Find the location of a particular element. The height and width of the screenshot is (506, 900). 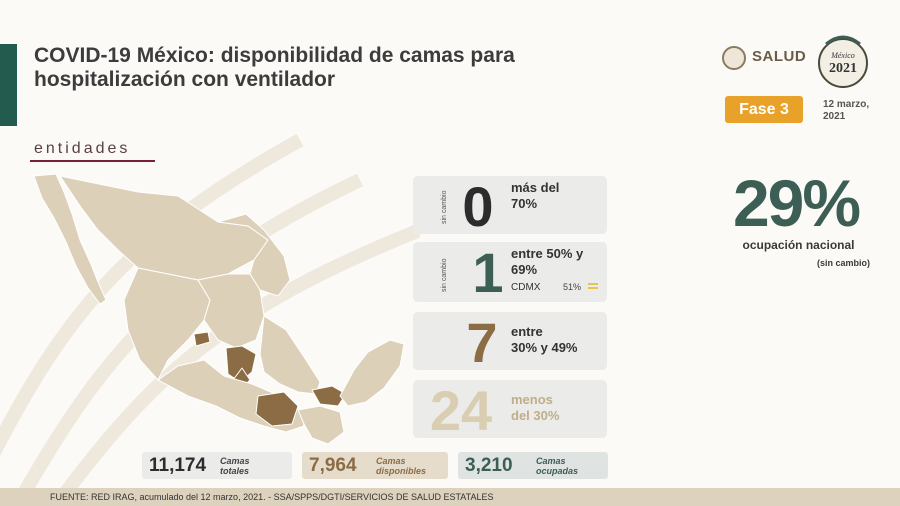

mexico-2021-logo: México 2021 is located at coordinates (843, 61).